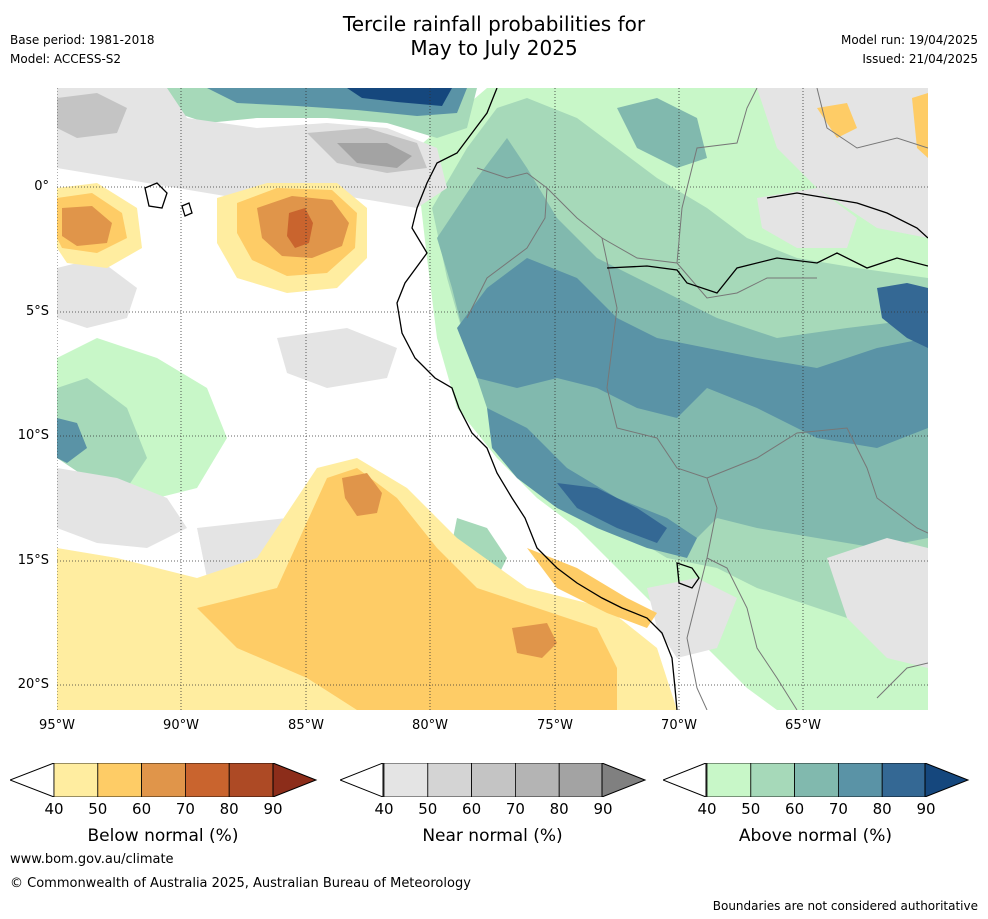 The height and width of the screenshot is (919, 988). I want to click on model-name: Model: ACCESS-S2, so click(66, 59).